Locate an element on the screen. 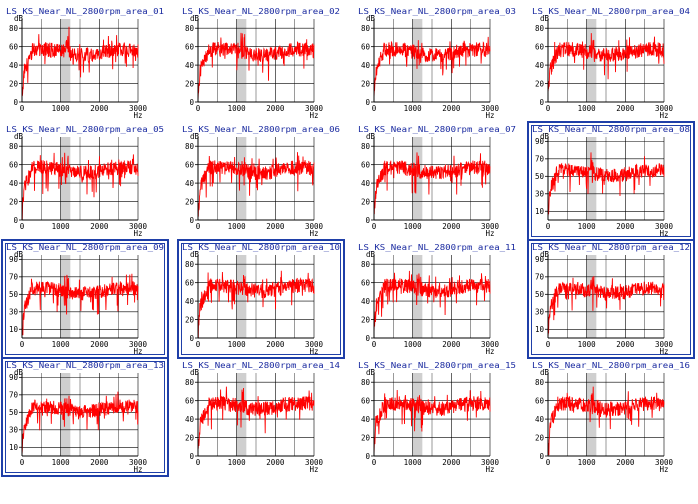 This screenshot has width=698, height=504. chart-title: LS_KS_Near_NL_2800rpm_area_06 is located at coordinates (261, 129).